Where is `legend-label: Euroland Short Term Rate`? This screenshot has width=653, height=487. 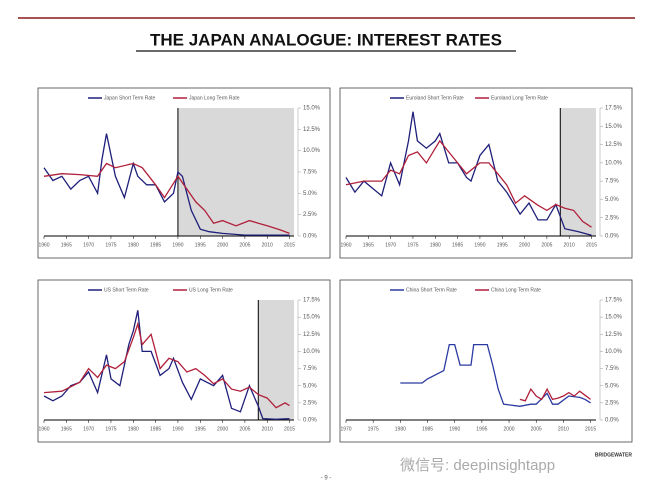 legend-label: Euroland Short Term Rate is located at coordinates (435, 98).